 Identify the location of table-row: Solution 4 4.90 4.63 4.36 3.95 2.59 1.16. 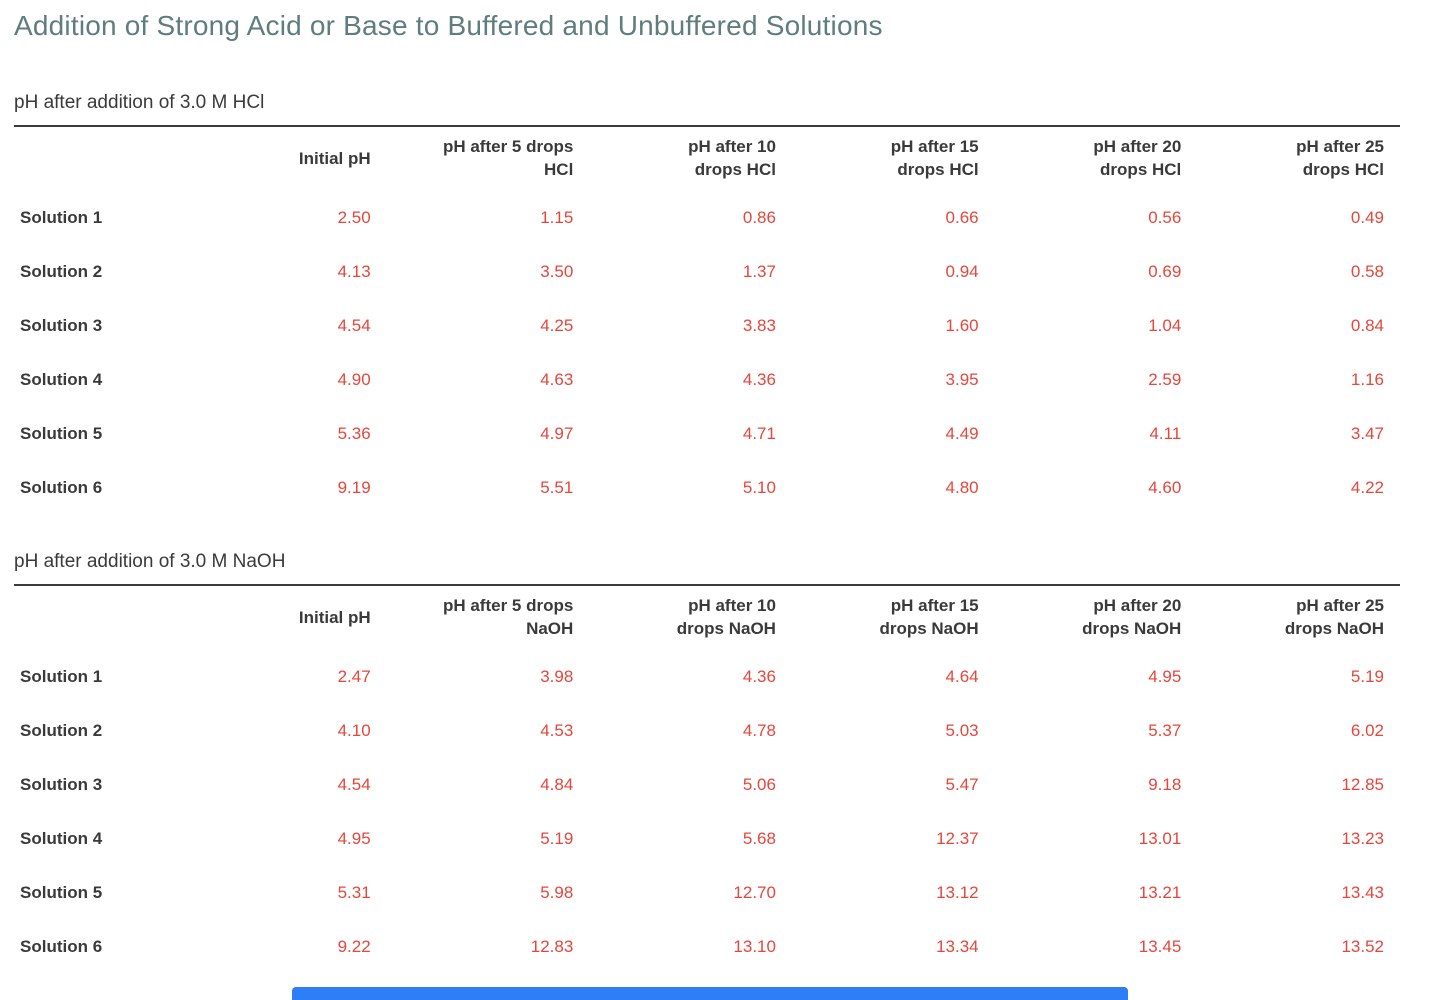
(707, 380).